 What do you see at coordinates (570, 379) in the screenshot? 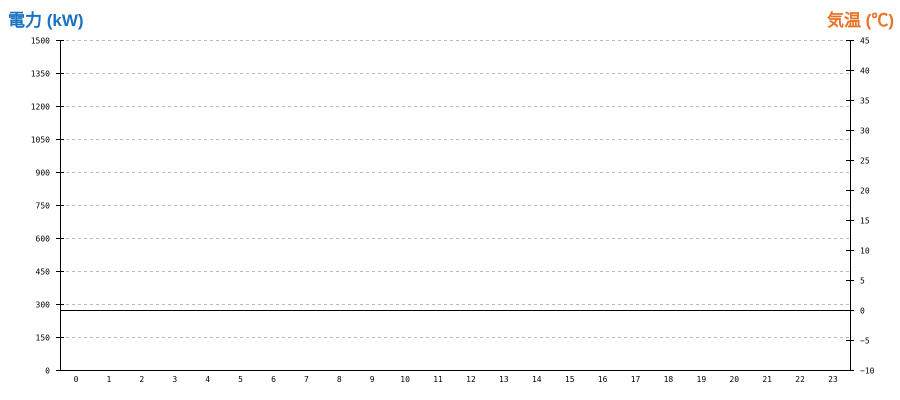
I see `x-tick-label: 15` at bounding box center [570, 379].